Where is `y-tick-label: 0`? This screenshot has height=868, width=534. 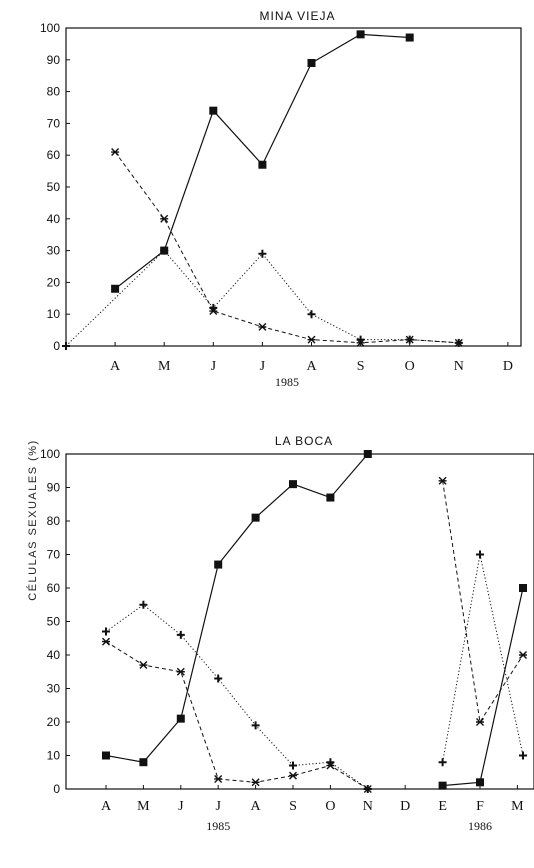
y-tick-label: 0 is located at coordinates (56, 346).